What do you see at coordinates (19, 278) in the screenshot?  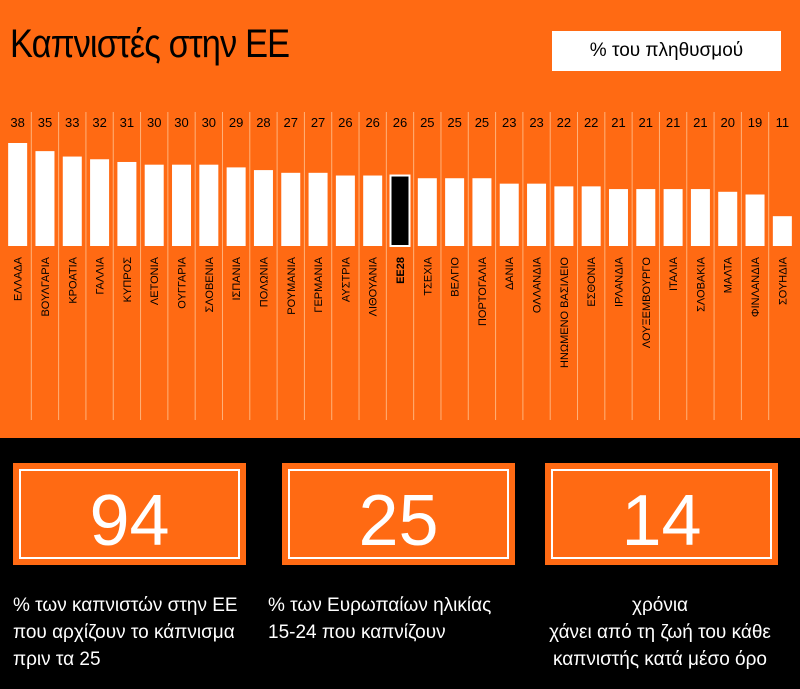 I see `category-label: ΕΛΛΑΔΑ` at bounding box center [19, 278].